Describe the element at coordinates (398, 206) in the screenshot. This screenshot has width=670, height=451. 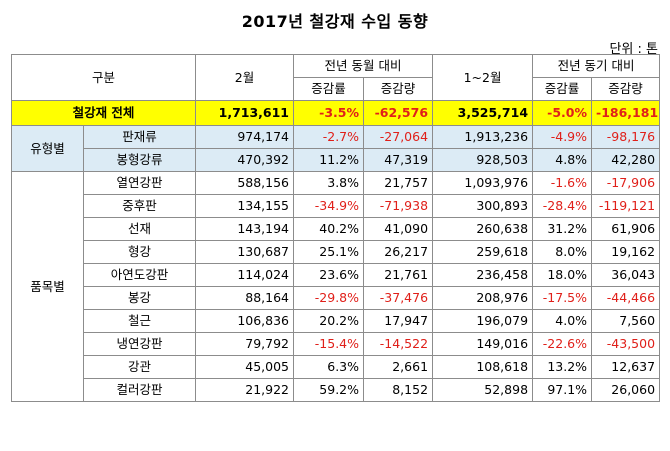
I see `cell-yoy-amount: -71,938` at that location.